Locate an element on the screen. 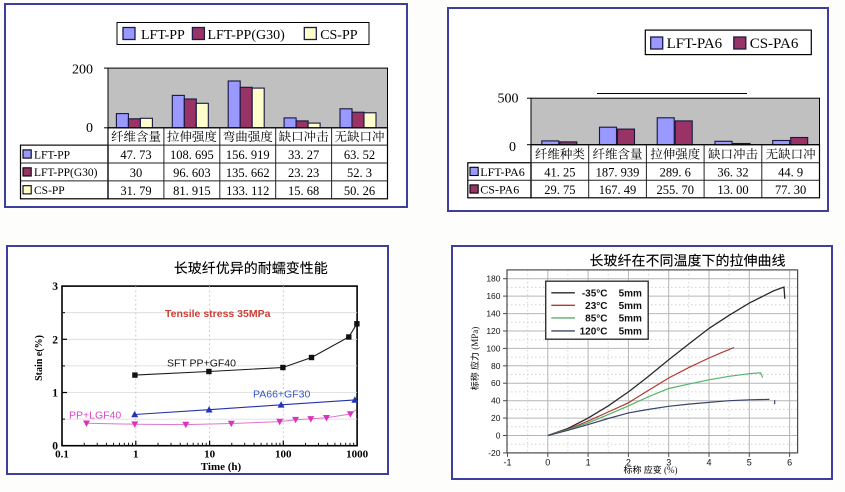  svg-text: 96. 603 is located at coordinates (192, 173).